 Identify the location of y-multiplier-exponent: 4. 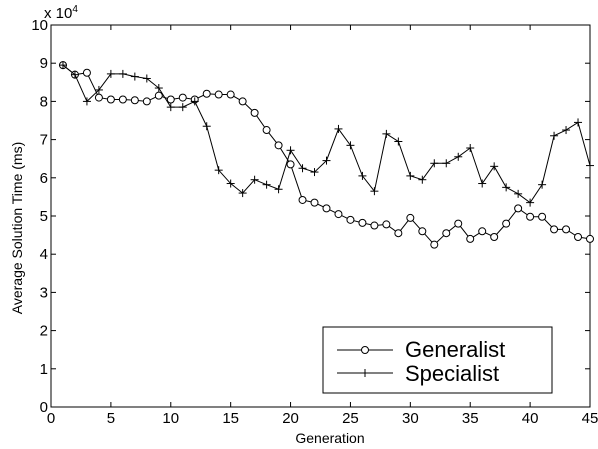
(75, 9).